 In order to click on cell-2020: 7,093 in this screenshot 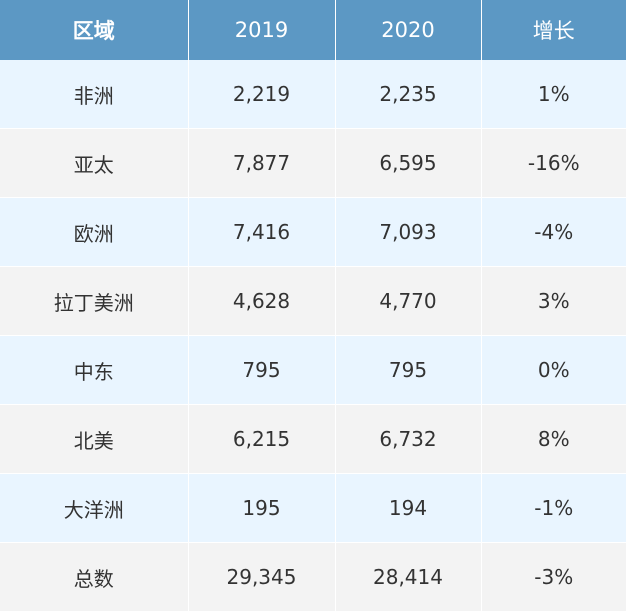, I will do `click(408, 232)`.